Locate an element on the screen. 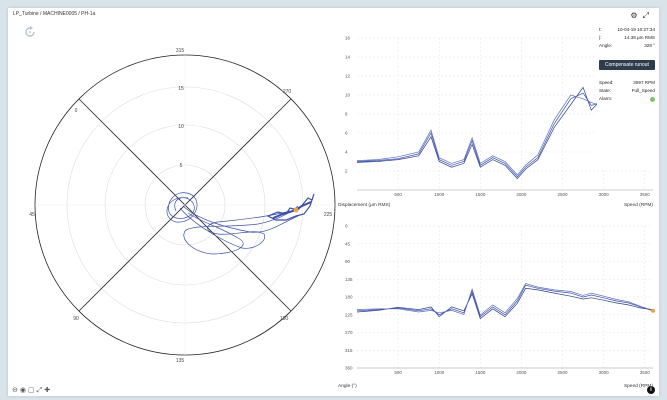  polar-radius-label: 15 is located at coordinates (181, 89).